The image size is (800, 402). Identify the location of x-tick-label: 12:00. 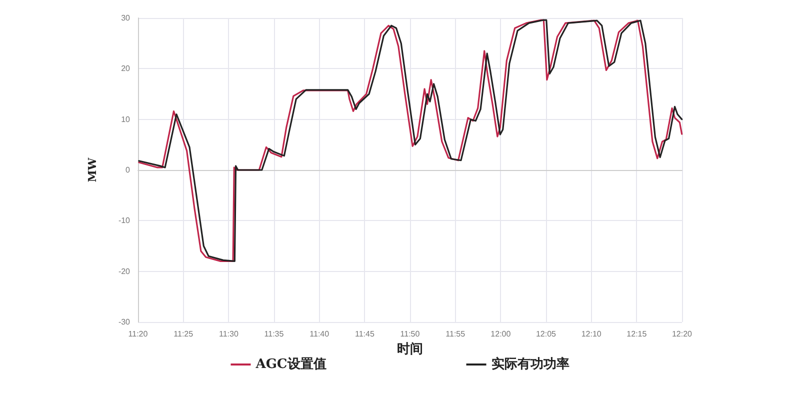
(501, 334).